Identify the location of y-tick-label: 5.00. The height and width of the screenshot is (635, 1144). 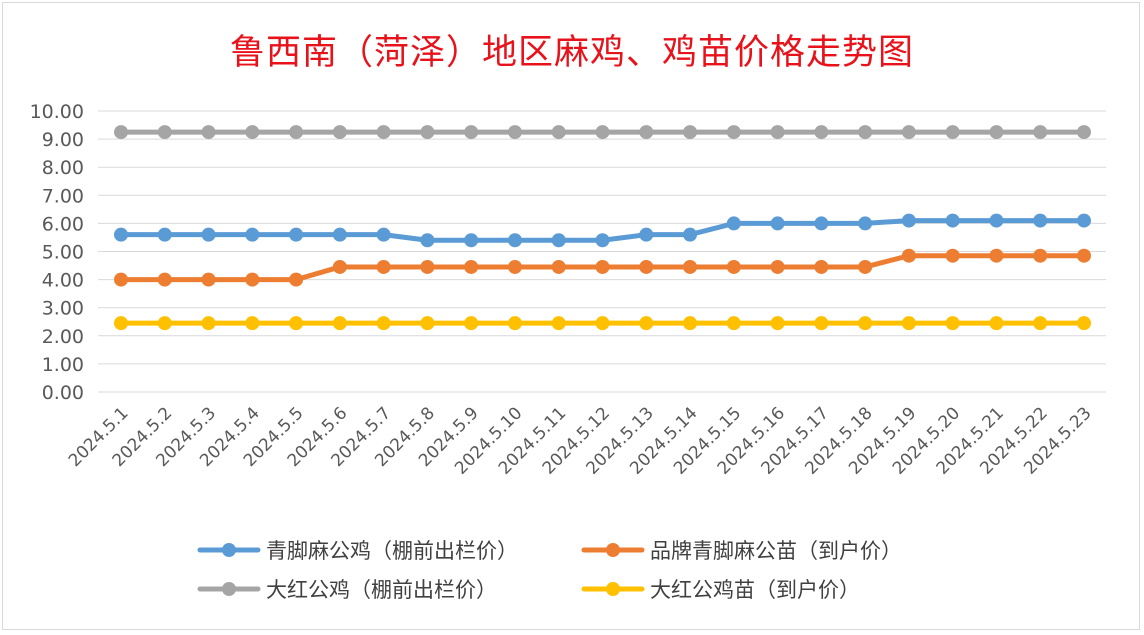
(63, 253).